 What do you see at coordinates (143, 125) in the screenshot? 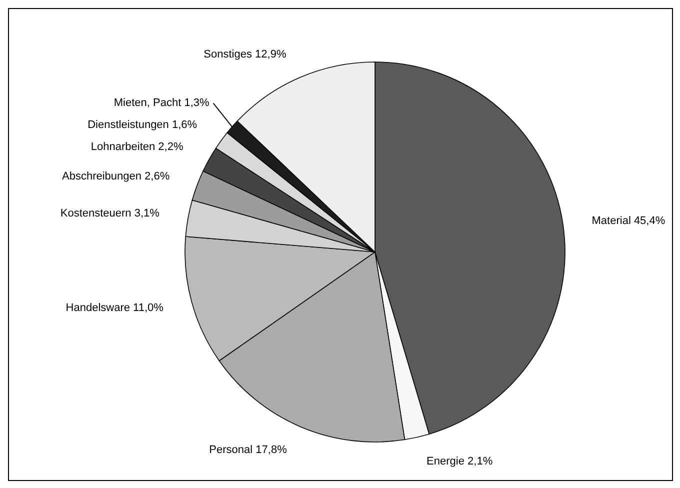
I see `slice-label: Dienstleistungen 1,6%` at bounding box center [143, 125].